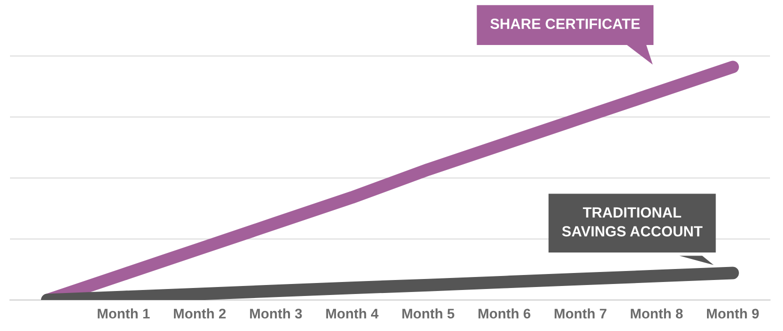 The image size is (783, 331). What do you see at coordinates (504, 313) in the screenshot?
I see `x-tick-label: Month 6` at bounding box center [504, 313].